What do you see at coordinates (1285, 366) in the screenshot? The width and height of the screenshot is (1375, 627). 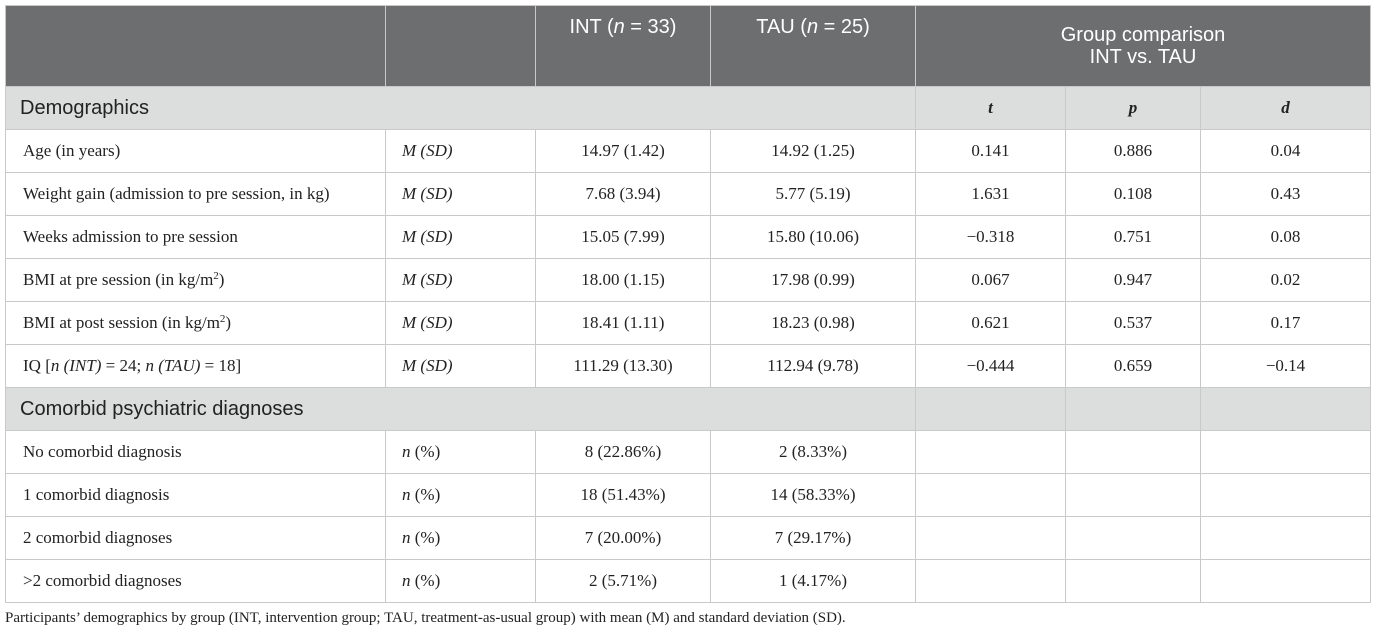 I see `cell-d: −0.14` at bounding box center [1285, 366].